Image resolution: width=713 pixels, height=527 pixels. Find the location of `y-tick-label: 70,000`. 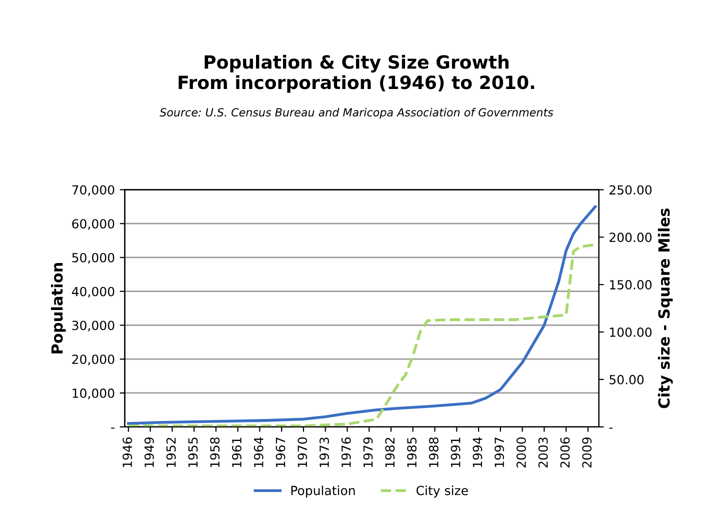

y-tick-label: 70,000 is located at coordinates (93, 190).